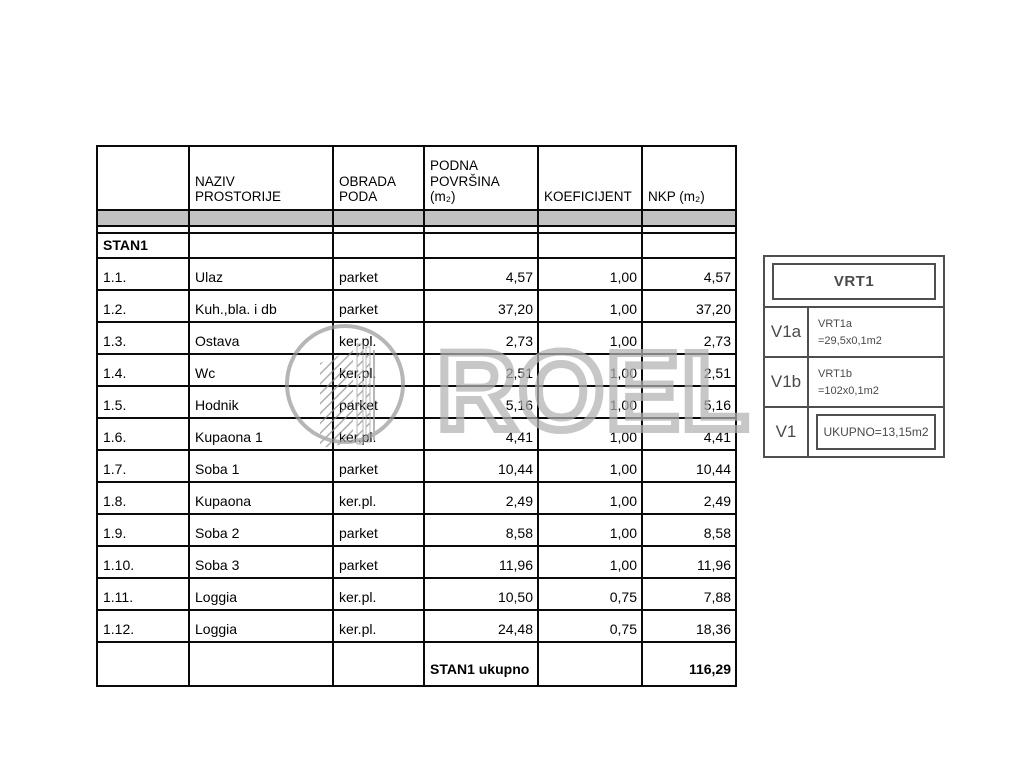 The width and height of the screenshot is (1024, 768). Describe the element at coordinates (143, 402) in the screenshot. I see `cell-id: 1.5.` at that location.